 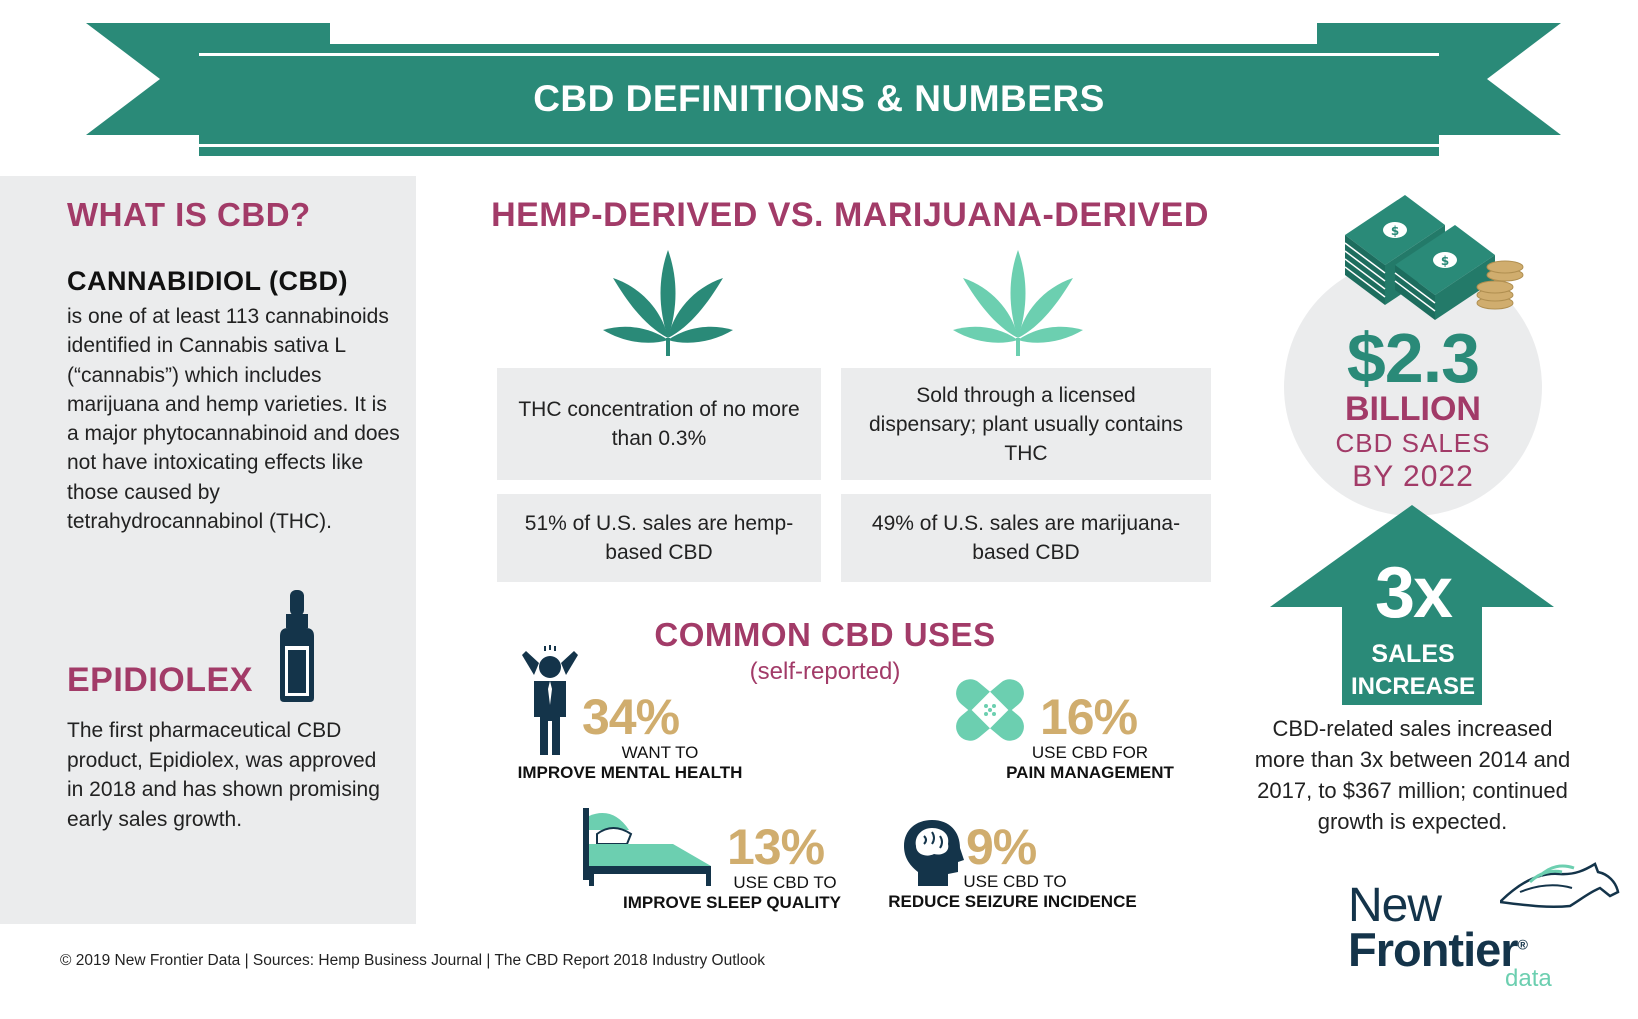 What do you see at coordinates (189, 214) in the screenshot?
I see `what-is-cbd-heading: WHAT IS CBD?` at bounding box center [189, 214].